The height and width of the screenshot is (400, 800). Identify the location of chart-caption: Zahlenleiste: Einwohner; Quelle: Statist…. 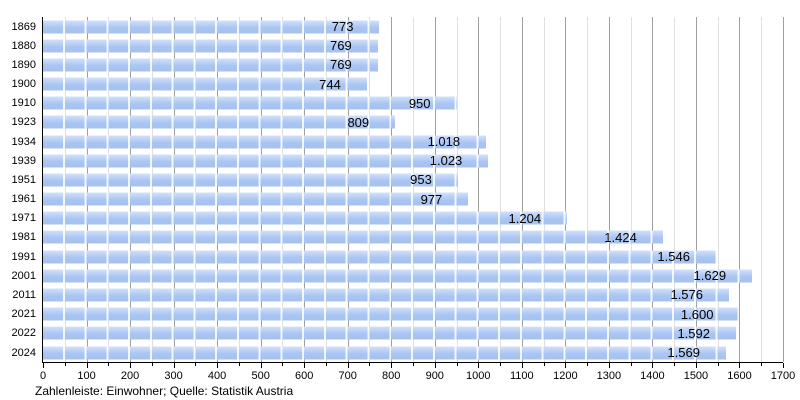
(164, 391).